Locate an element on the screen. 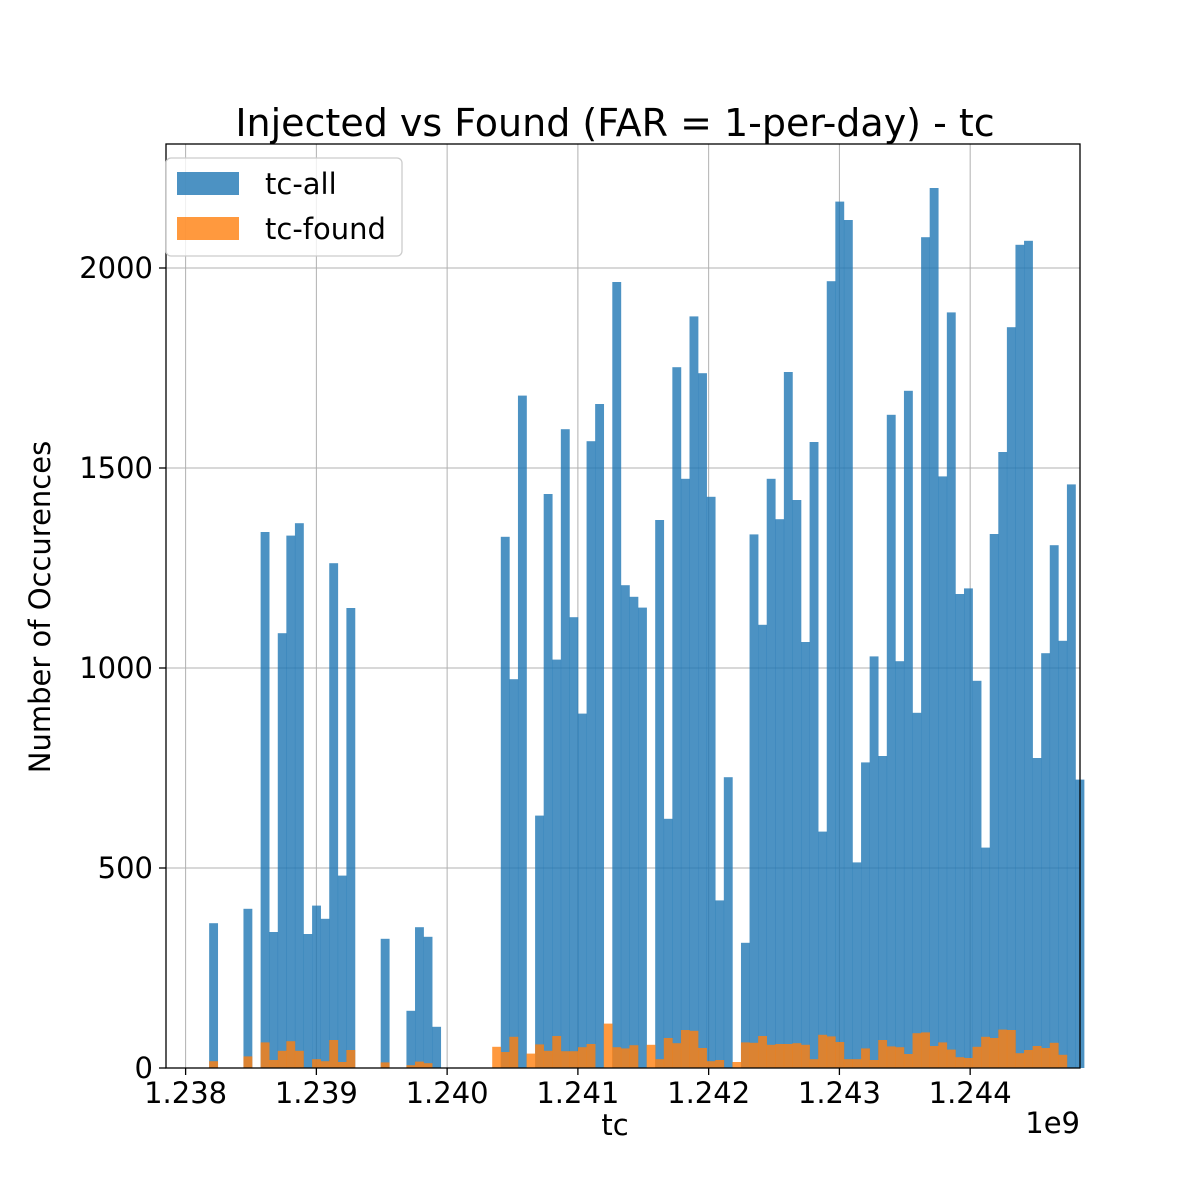  legend-swatch-tc-found is located at coordinates (208, 228).